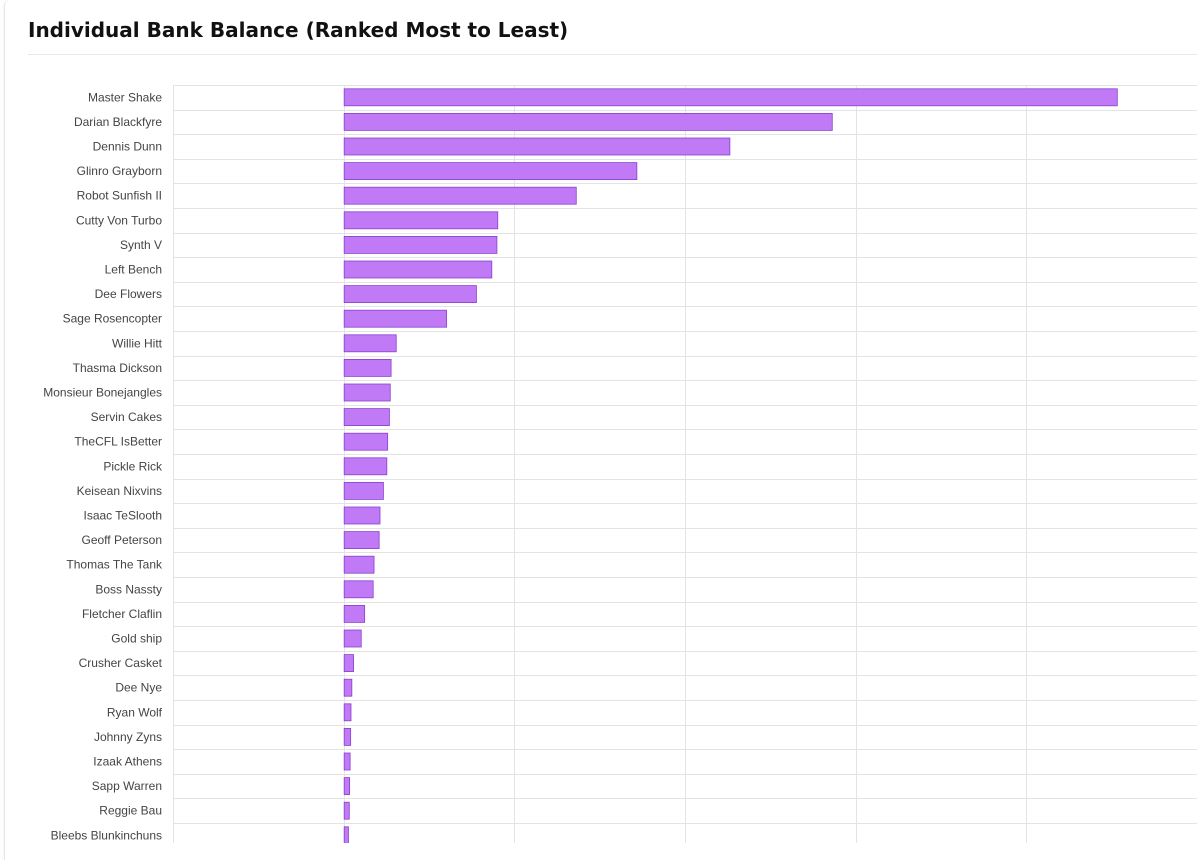  I want to click on category-label: Geoff Peterson, so click(122, 540).